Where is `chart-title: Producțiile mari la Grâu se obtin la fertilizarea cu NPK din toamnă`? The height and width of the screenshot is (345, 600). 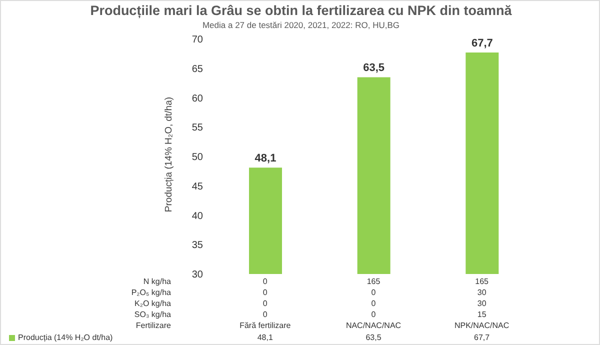
chart-title: Producțiile mari la Grâu se obtin la fertilizarea cu NPK din toamnă is located at coordinates (301, 10).